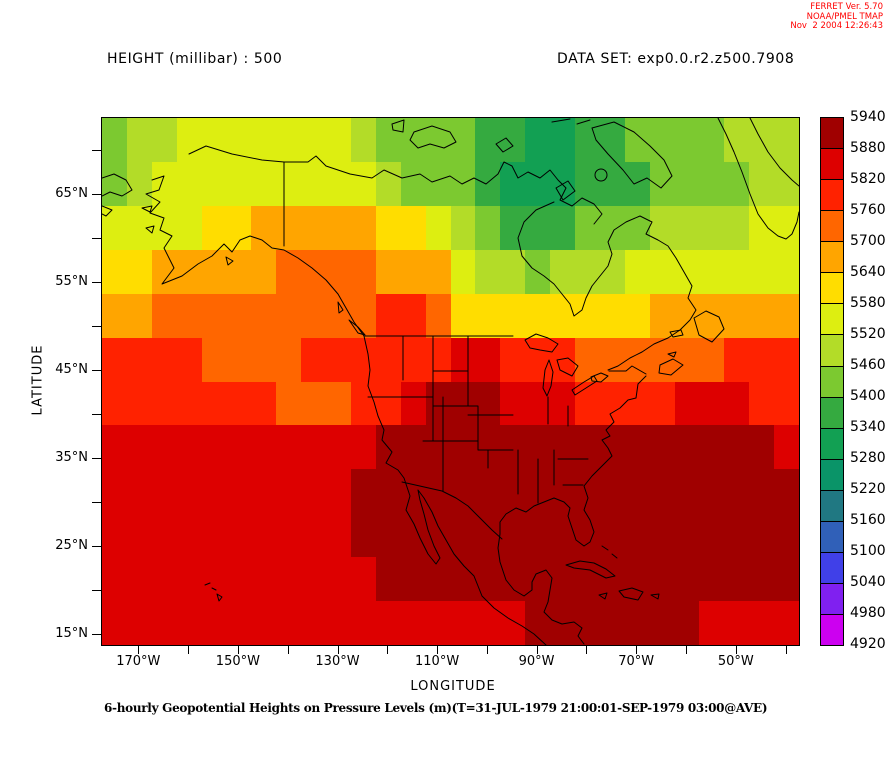 The height and width of the screenshot is (765, 887). I want to click on colorbar-label: 5340, so click(868, 427).